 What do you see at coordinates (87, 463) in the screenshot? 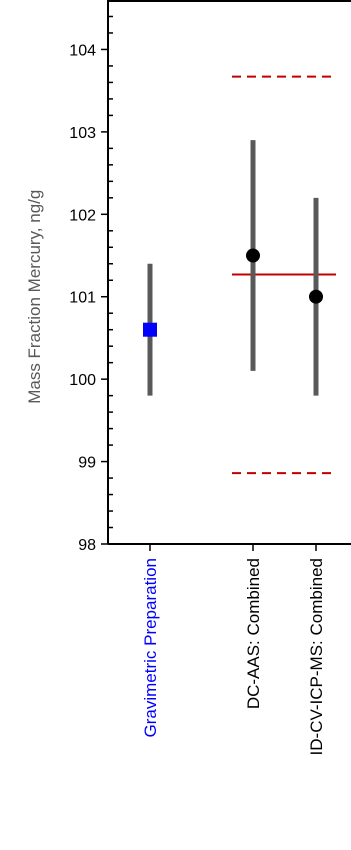
I see `y-tick-label: 99` at bounding box center [87, 463].